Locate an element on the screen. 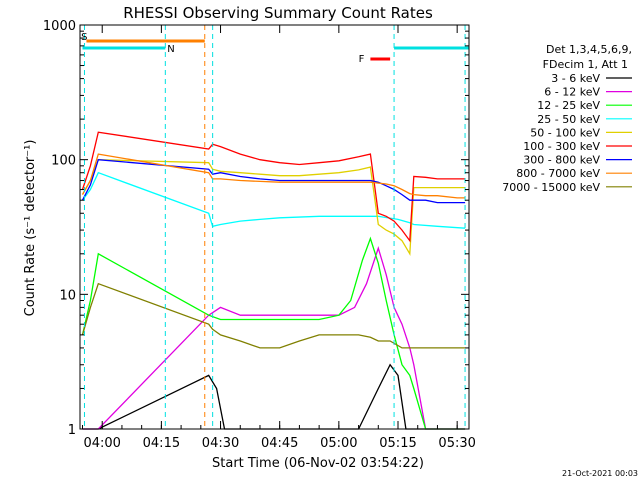  legend-item-label: 3 - 6 keV is located at coordinates (575, 78).